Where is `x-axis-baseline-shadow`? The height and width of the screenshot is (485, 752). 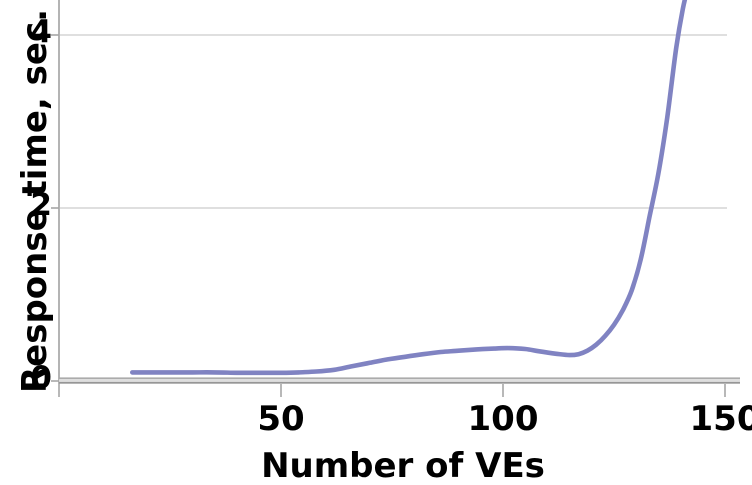 x-axis-baseline-shadow is located at coordinates (399, 382).